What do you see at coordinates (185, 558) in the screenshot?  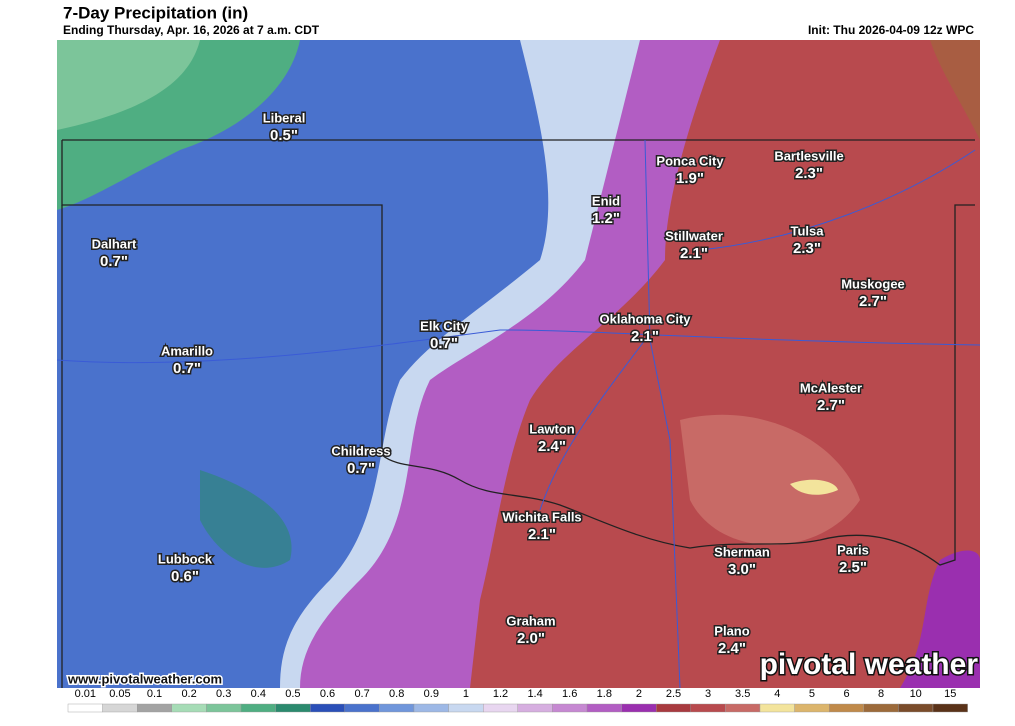 I see `city-name: Lubbock` at bounding box center [185, 558].